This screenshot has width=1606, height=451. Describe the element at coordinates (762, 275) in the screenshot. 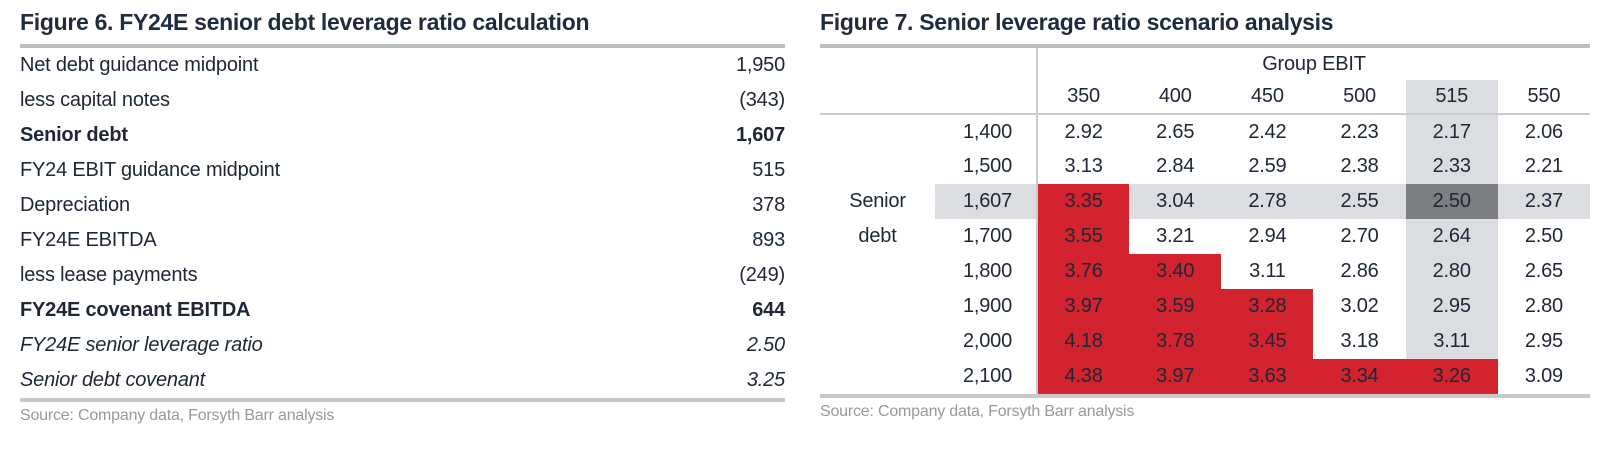

I see `row-value: (249)` at that location.